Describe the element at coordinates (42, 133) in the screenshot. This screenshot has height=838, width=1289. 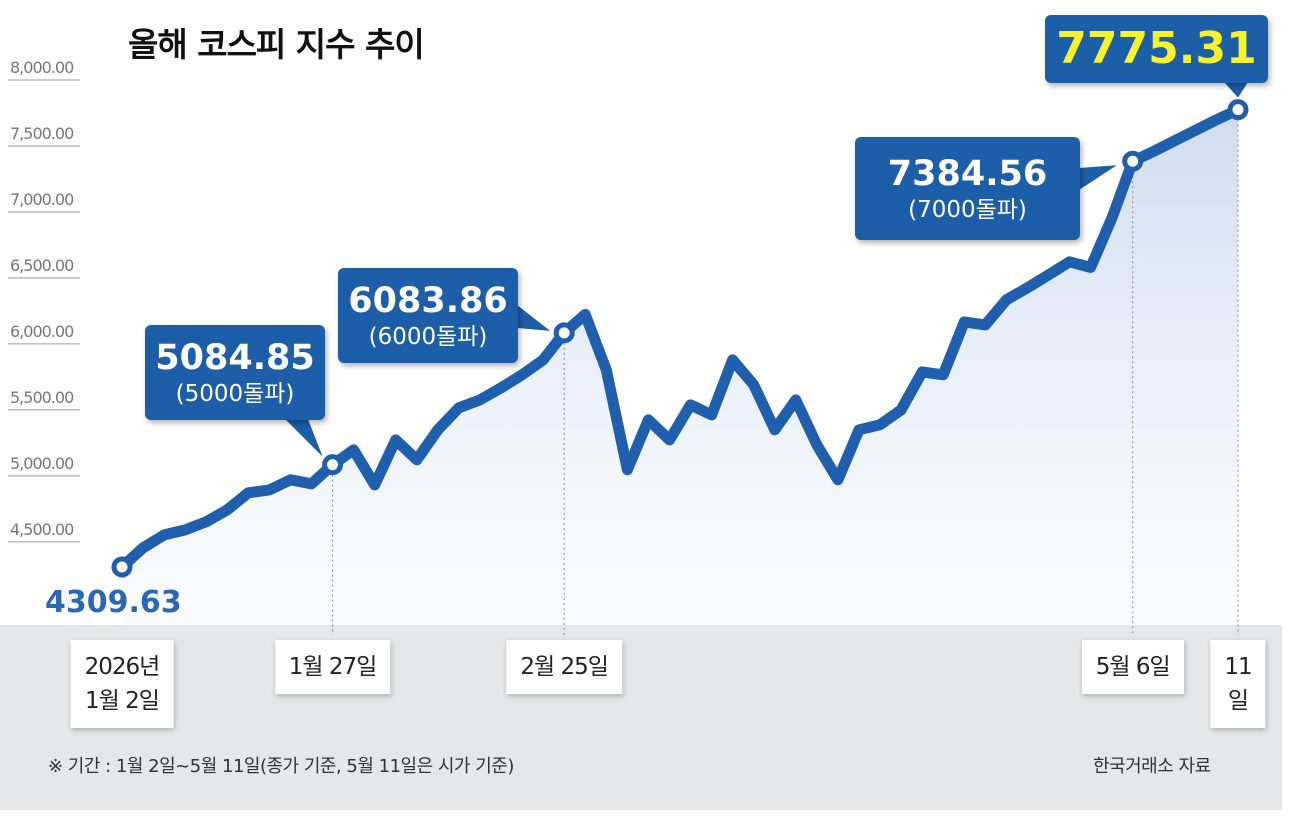
I see `y-tick-label: 7,500.00` at that location.